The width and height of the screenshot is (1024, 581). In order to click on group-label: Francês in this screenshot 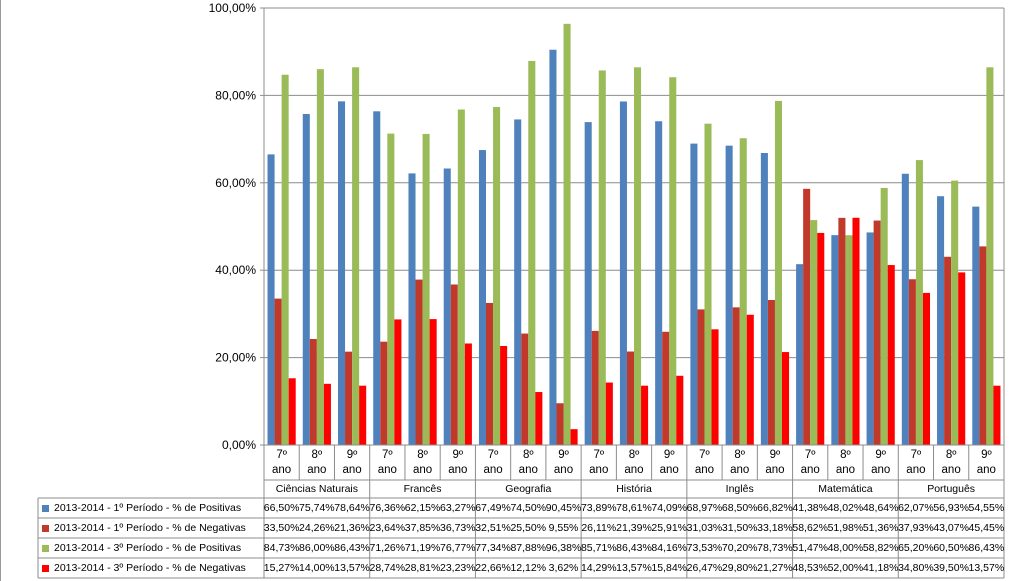, I will do `click(422, 489)`.